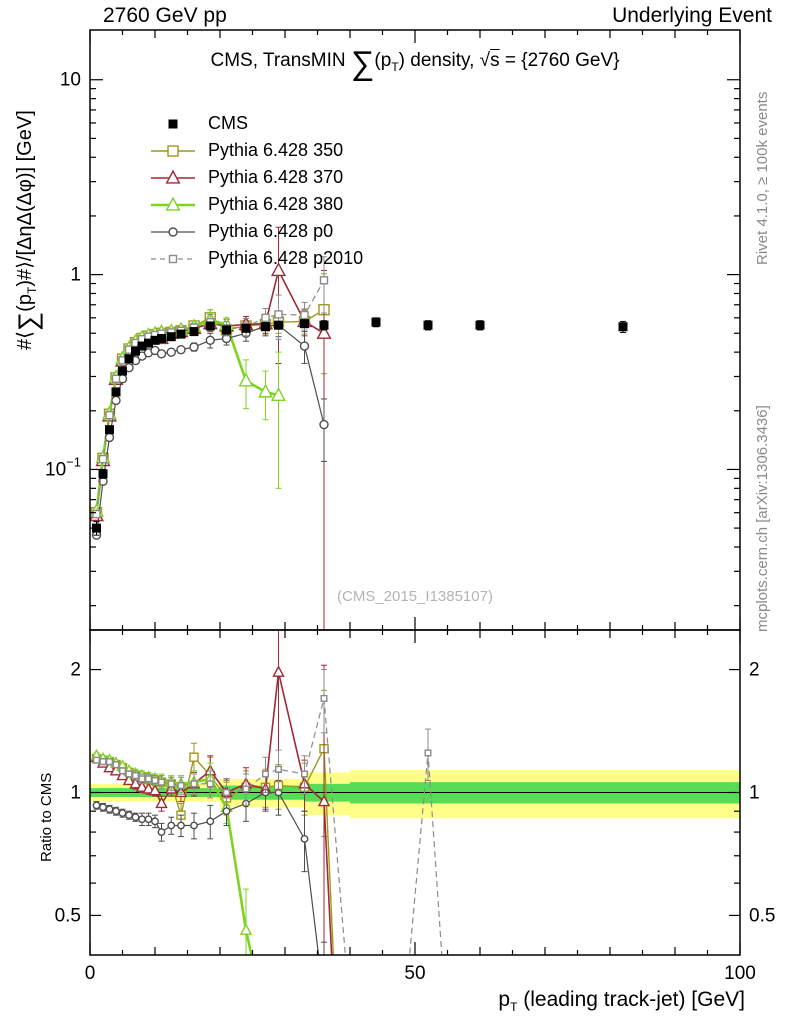 This screenshot has width=786, height=1024. I want to click on legend-label: Pythia 6.428 p0, so click(271, 231).